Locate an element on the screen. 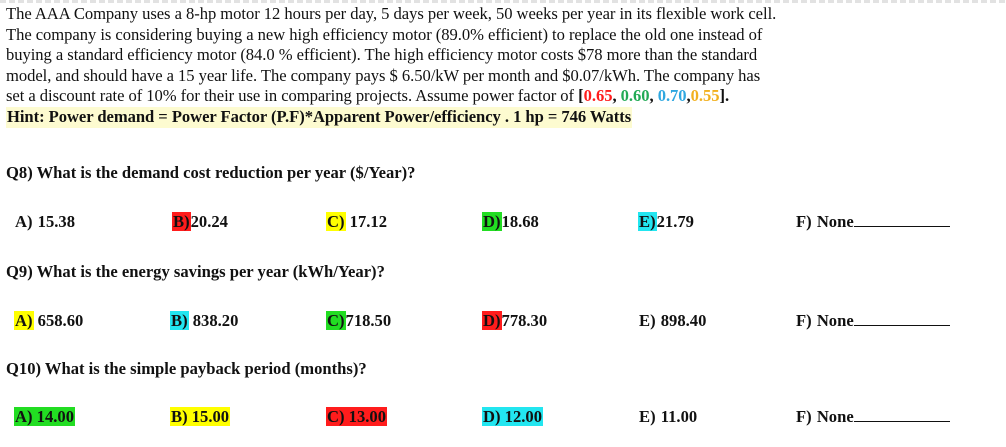 Image resolution: width=1006 pixels, height=447 pixels. q8-option-b: B)20.24 is located at coordinates (200, 222).